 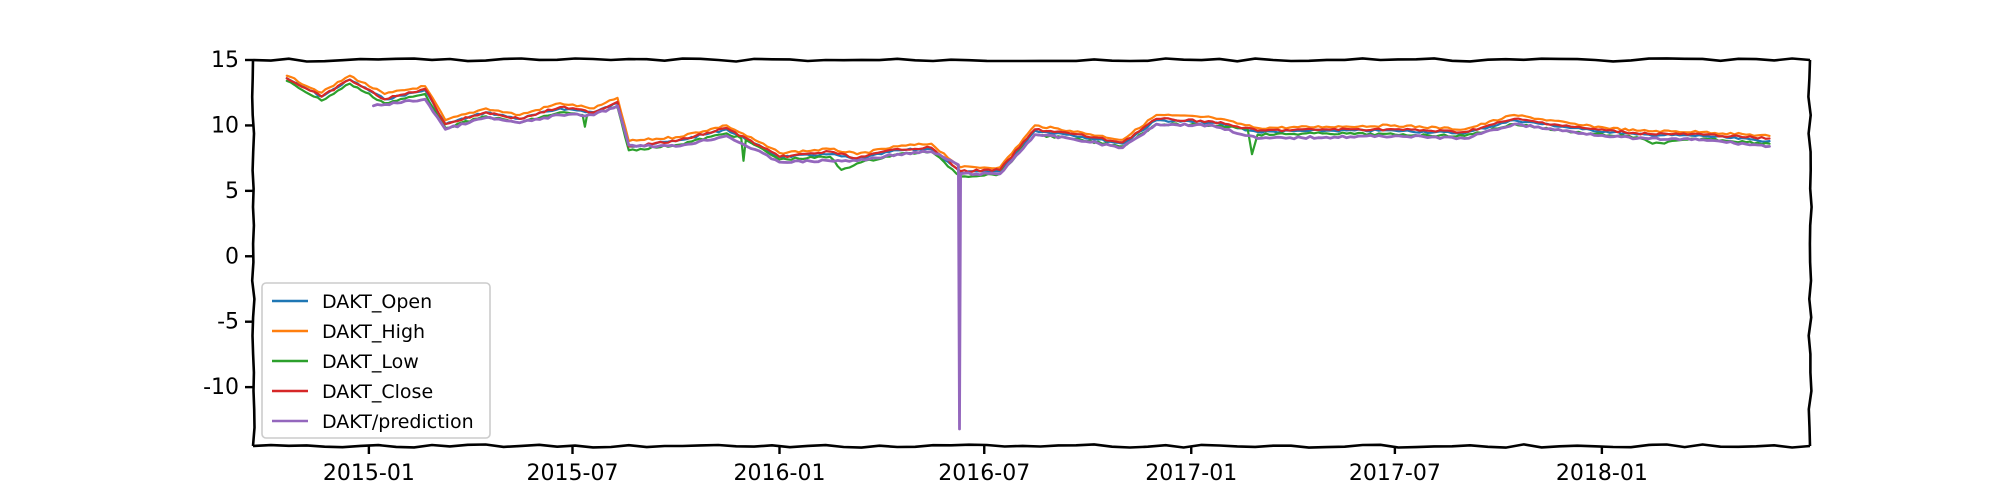 What do you see at coordinates (1810, 253) in the screenshot?
I see `frame-right` at bounding box center [1810, 253].